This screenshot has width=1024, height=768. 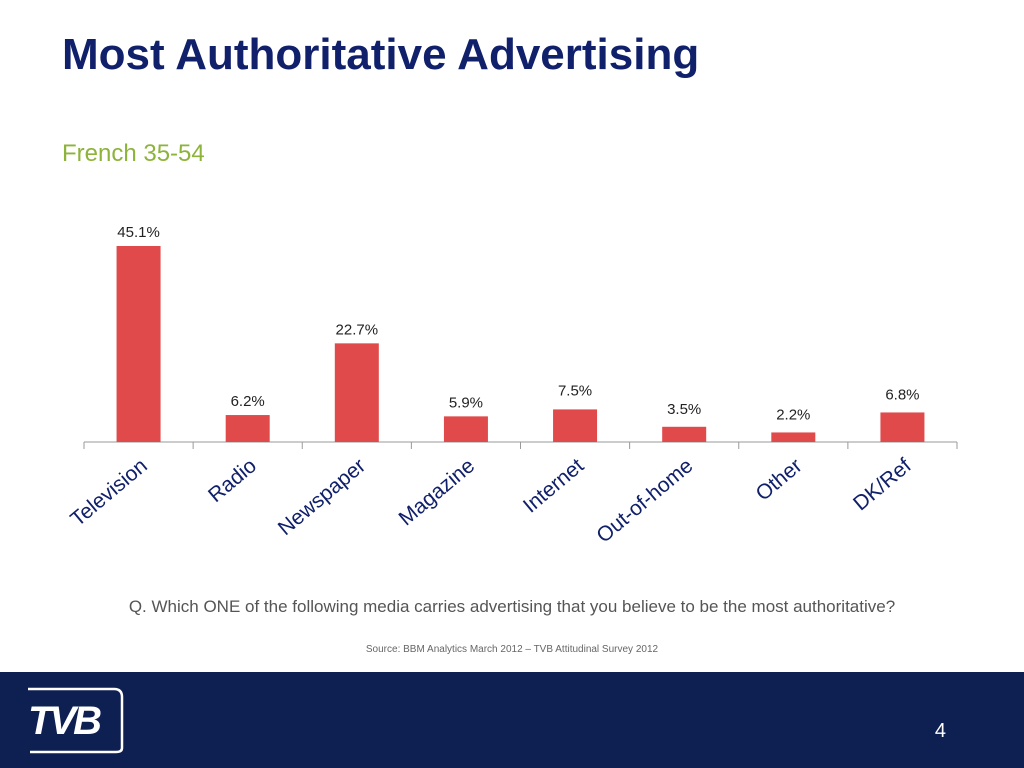 I want to click on tvb-logo: TVB, so click(x=76, y=720).